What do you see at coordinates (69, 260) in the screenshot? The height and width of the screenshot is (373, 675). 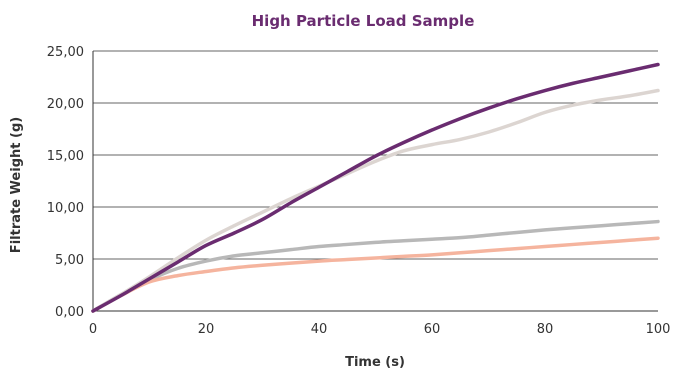 I see `y-tick-label: 5,00` at bounding box center [69, 260].